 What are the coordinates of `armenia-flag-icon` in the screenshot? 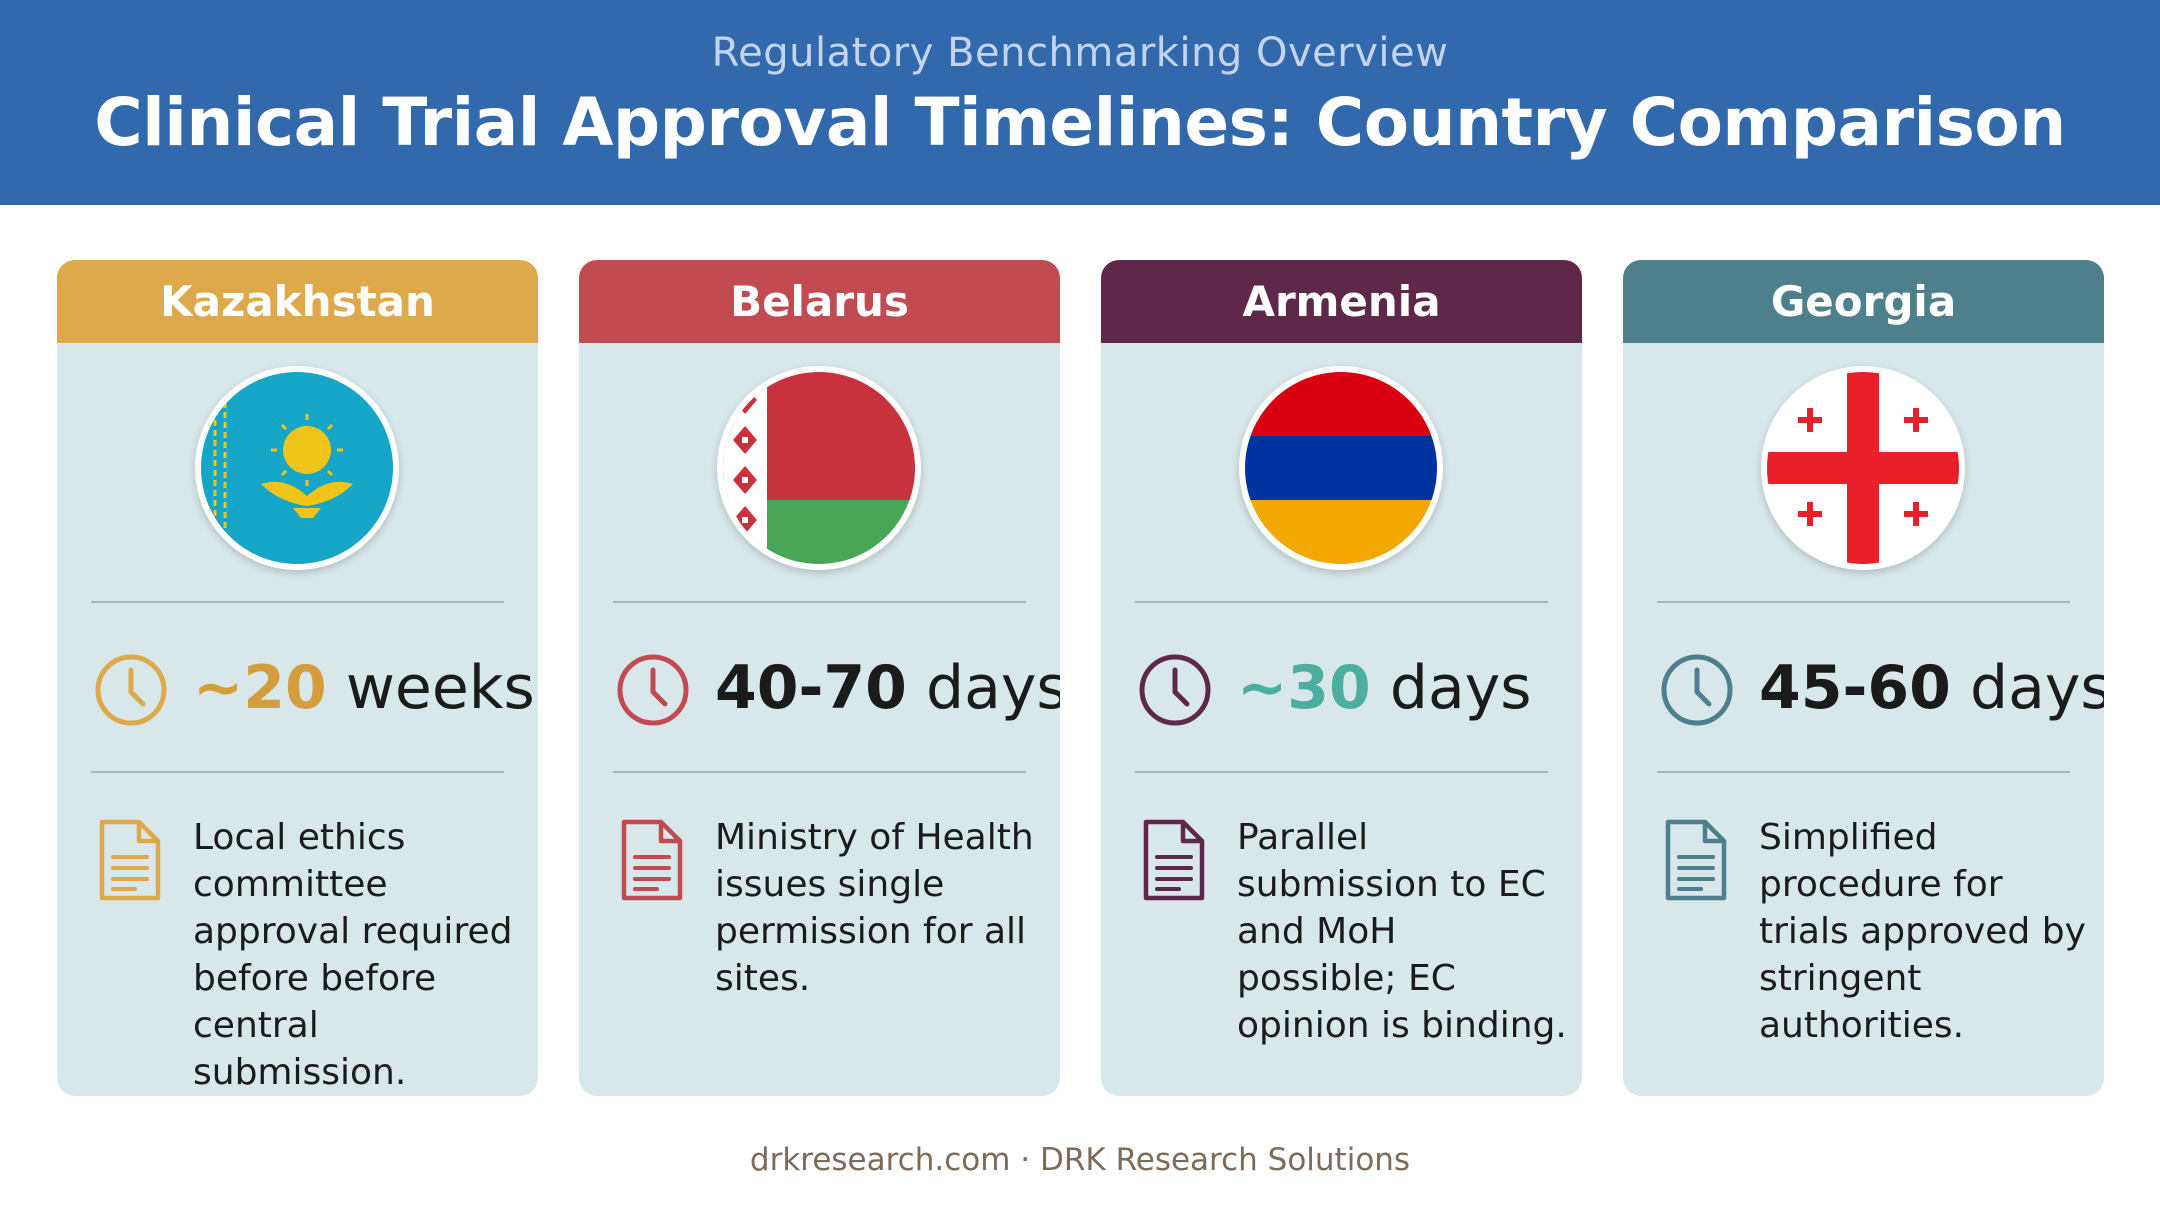 It's located at (1341, 468).